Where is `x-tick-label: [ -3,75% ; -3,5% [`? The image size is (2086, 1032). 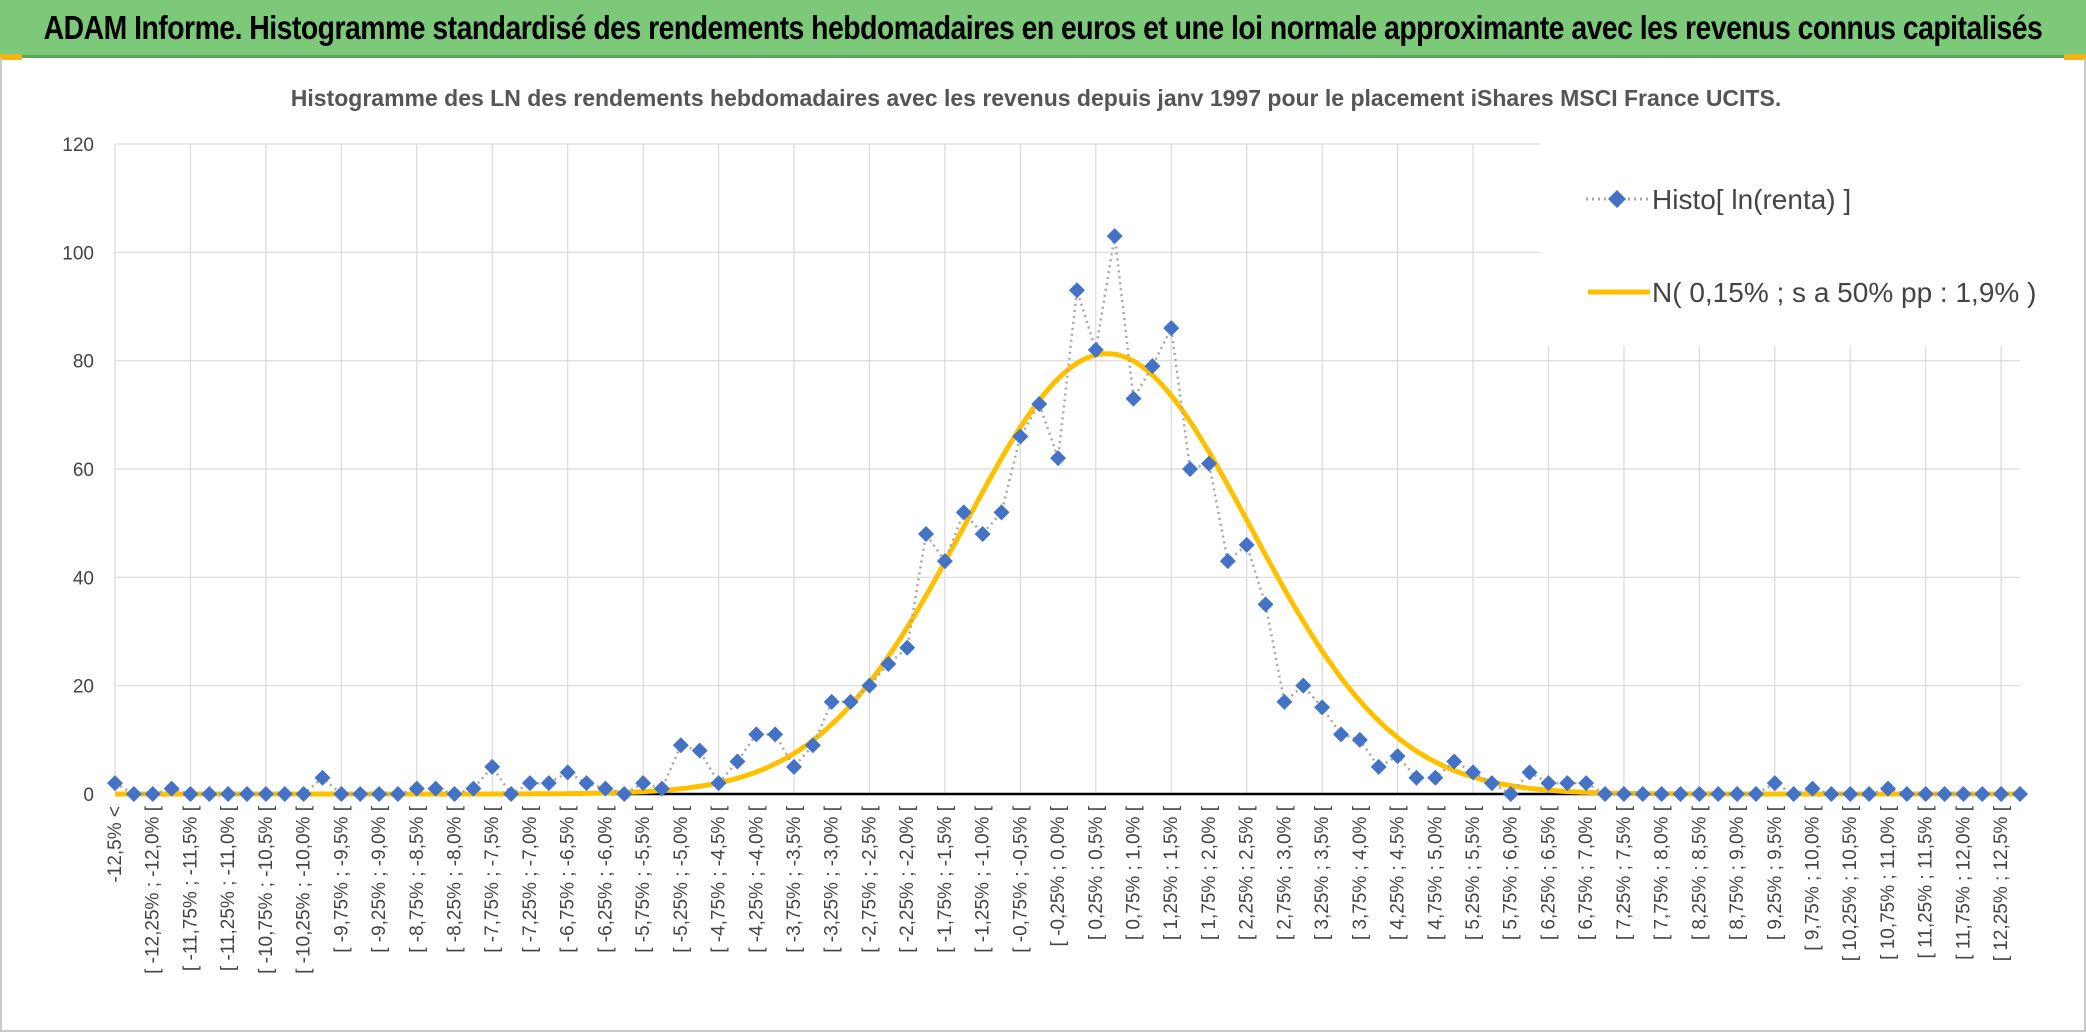 x-tick-label: [ -3,75% ; -3,5% [ is located at coordinates (794, 879).